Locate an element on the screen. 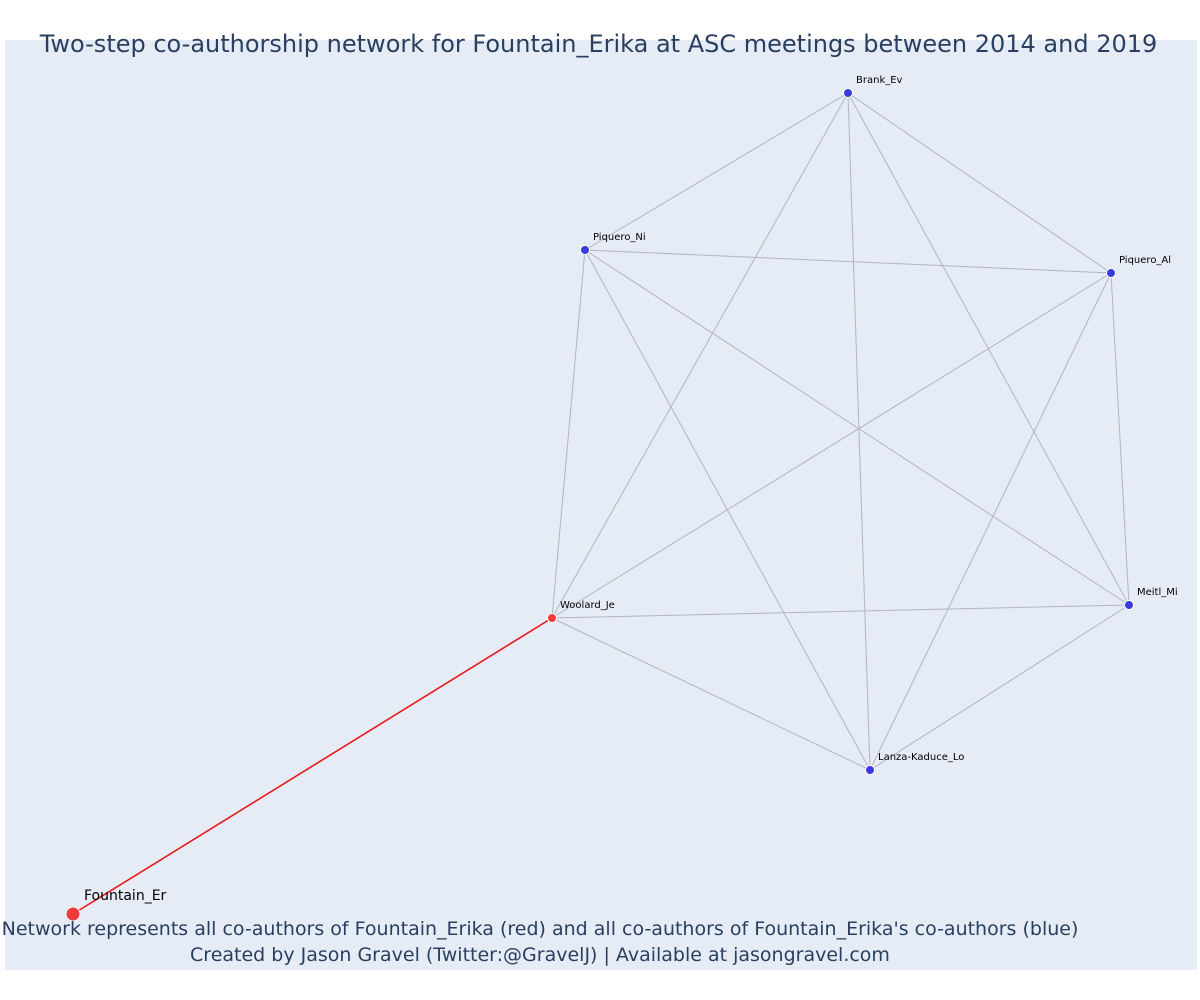 Image resolution: width=1200 pixels, height=1000 pixels. node-label-piquero_al: Piquero_Al is located at coordinates (1145, 260).